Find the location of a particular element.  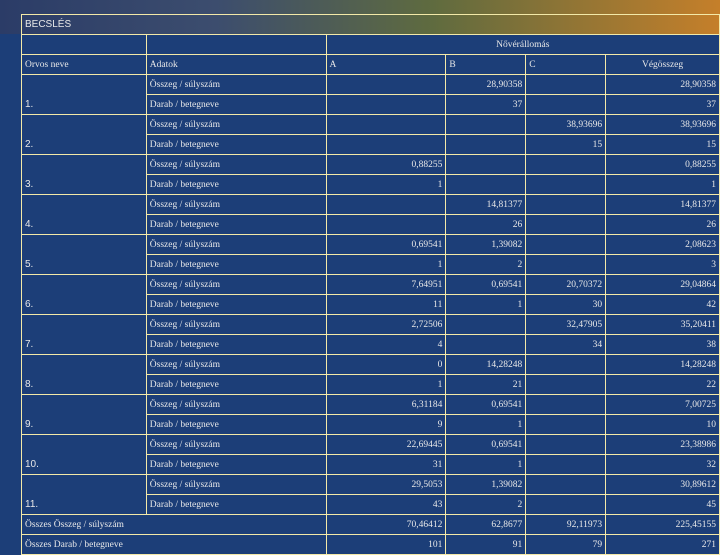

total-count-c: 79 is located at coordinates (566, 544).